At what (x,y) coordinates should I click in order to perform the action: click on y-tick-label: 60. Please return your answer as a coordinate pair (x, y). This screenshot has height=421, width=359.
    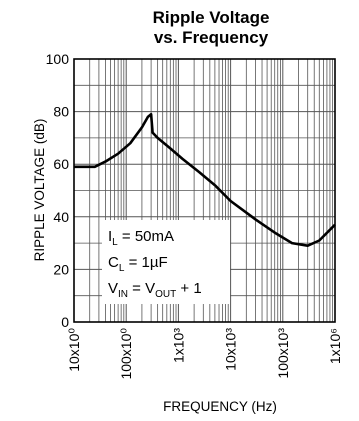
    Looking at the image, I should click on (61, 164).